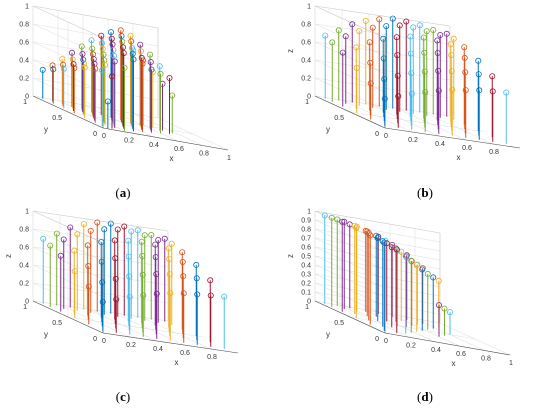 The image size is (550, 413). Describe the element at coordinates (339, 323) in the screenshot. I see `y-tick-label: 0.5` at that location.